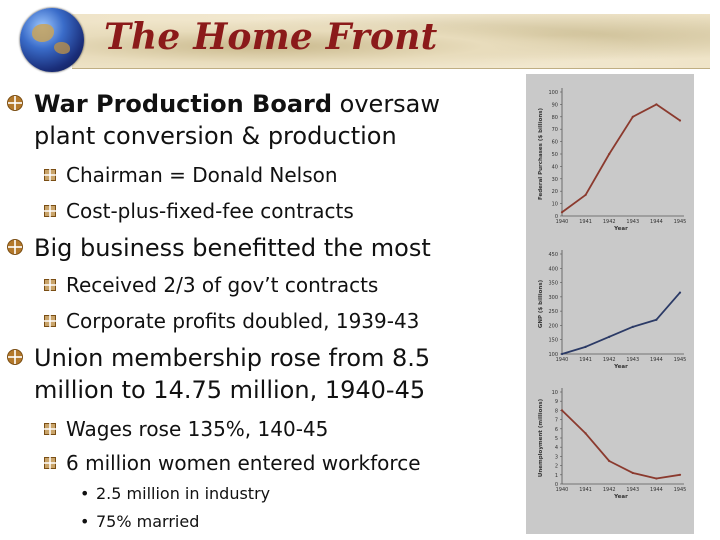 Image resolution: width=720 pixels, height=540 pixels. Describe the element at coordinates (232, 248) in the screenshot. I see `big-business-text: Big business benefitted the most` at that location.